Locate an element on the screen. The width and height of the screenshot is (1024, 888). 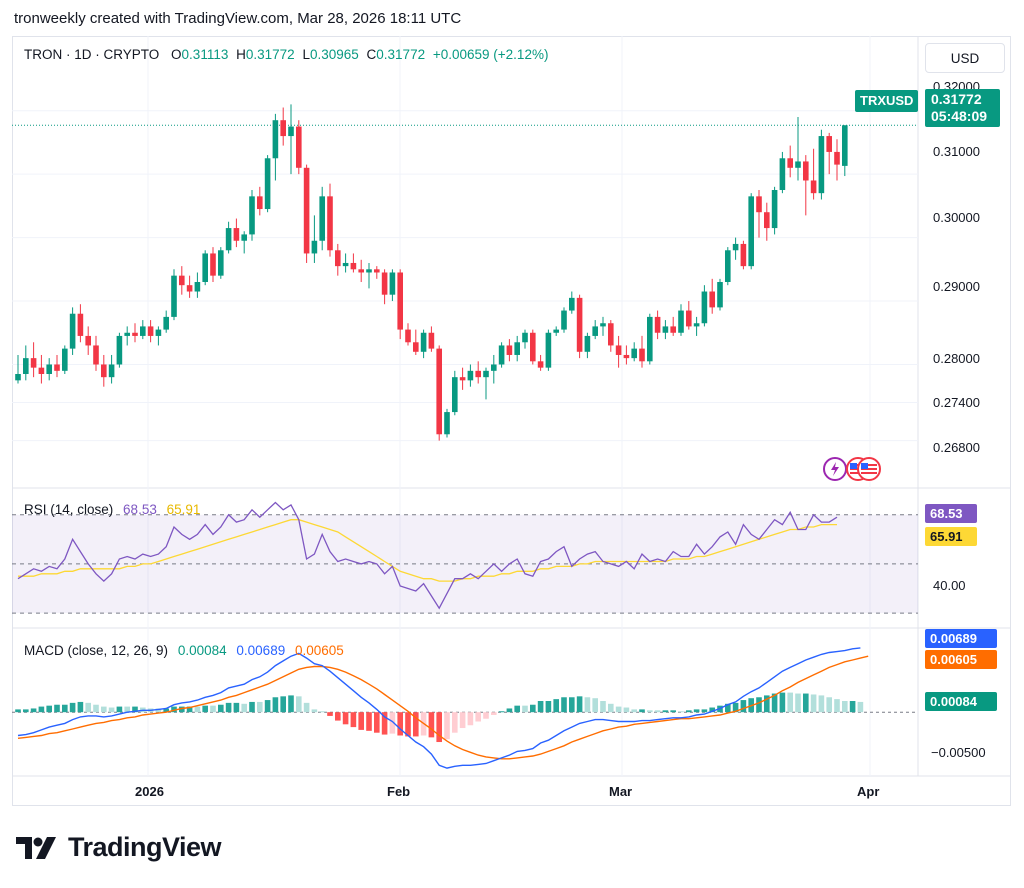
symbol-price-tag: TRXUSD is located at coordinates (887, 101).